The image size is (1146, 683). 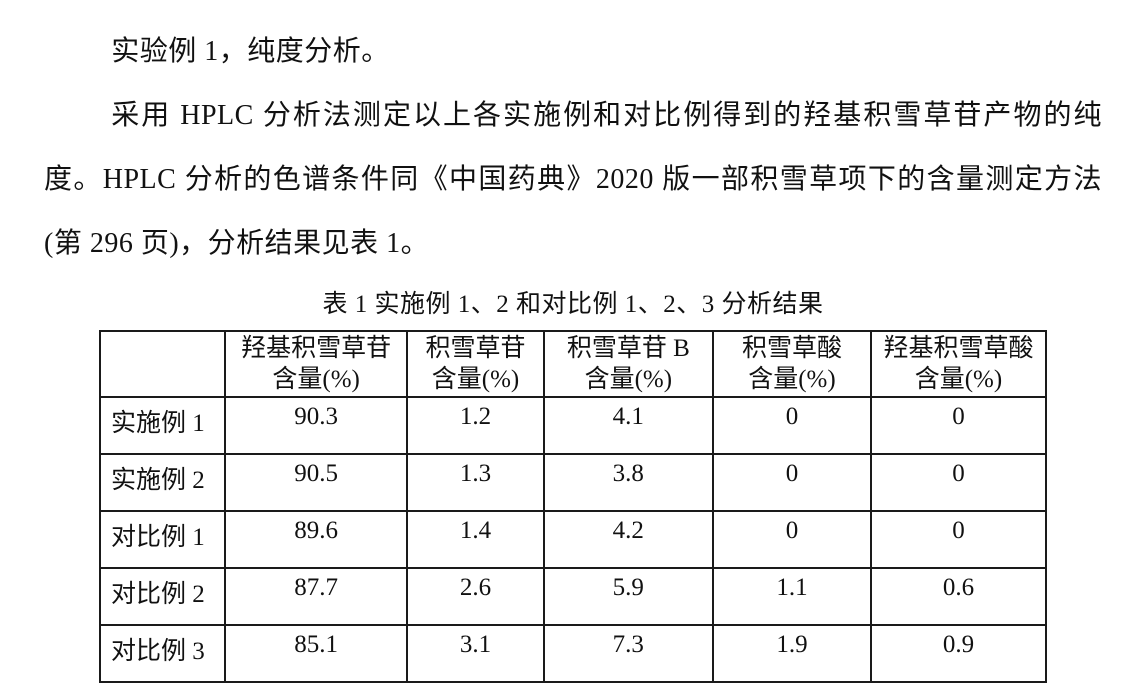 What do you see at coordinates (958, 364) in the screenshot?
I see `header-hydroxyasiatic-acid-content: 羟基积雪草酸 含量(%)` at bounding box center [958, 364].